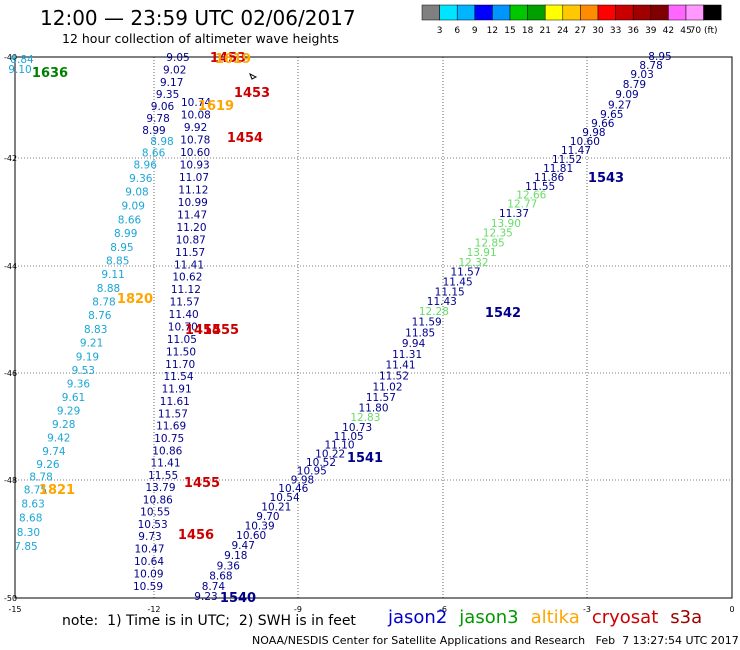 Image resolution: width=740 pixels, height=650 pixels. I want to click on wave-height-label: 10.99, so click(193, 203).